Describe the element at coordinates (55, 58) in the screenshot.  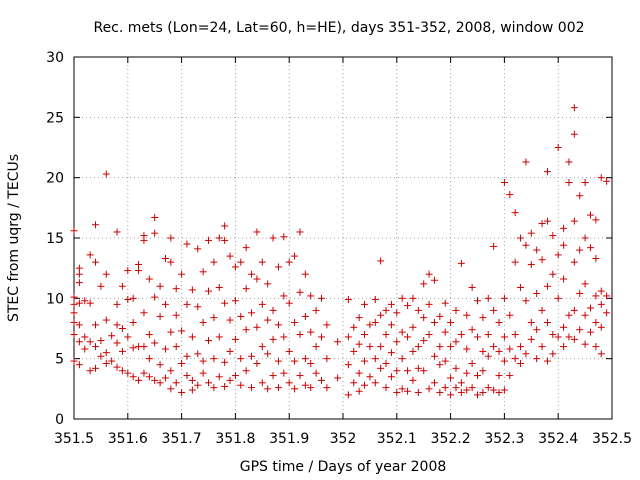
I see `y-tick-label: 30` at that location.